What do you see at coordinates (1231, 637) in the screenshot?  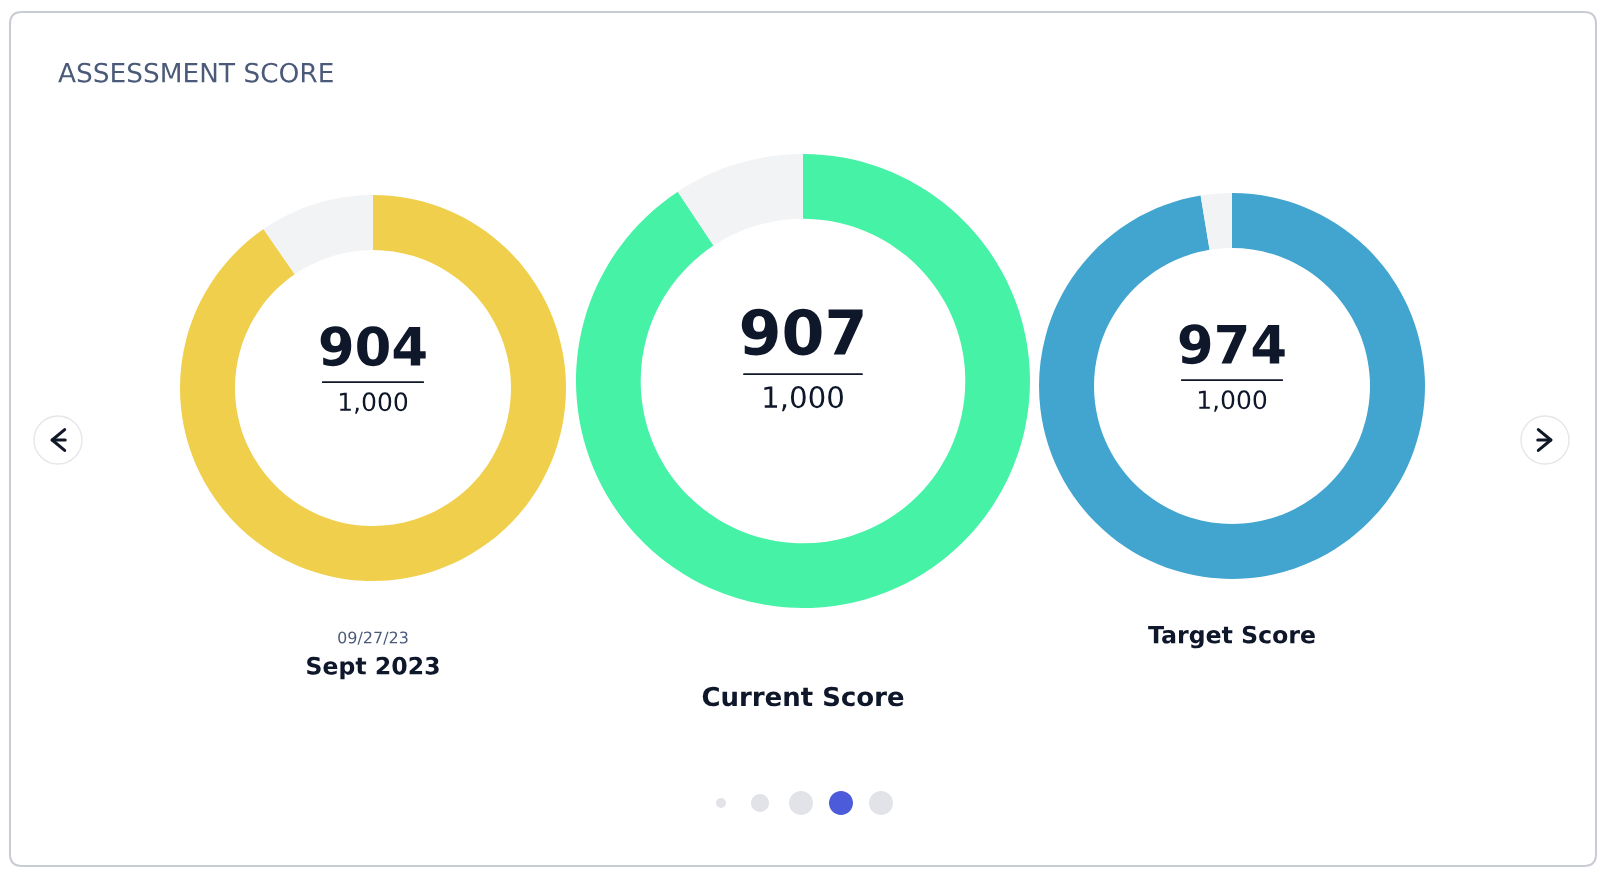 I see `text: Target Score` at bounding box center [1231, 637].